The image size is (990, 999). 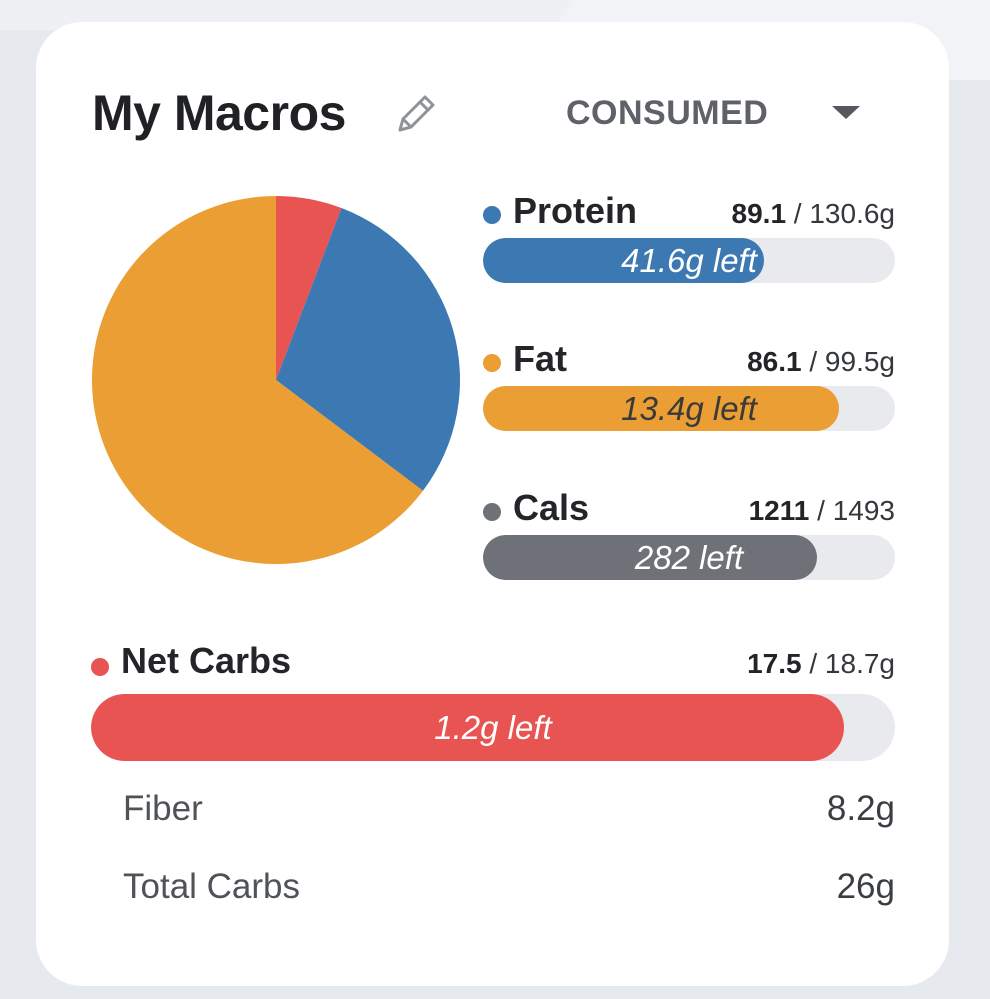 I want to click on macro-cals: Cals 1211 / 1493 282 left, so click(x=689, y=533).